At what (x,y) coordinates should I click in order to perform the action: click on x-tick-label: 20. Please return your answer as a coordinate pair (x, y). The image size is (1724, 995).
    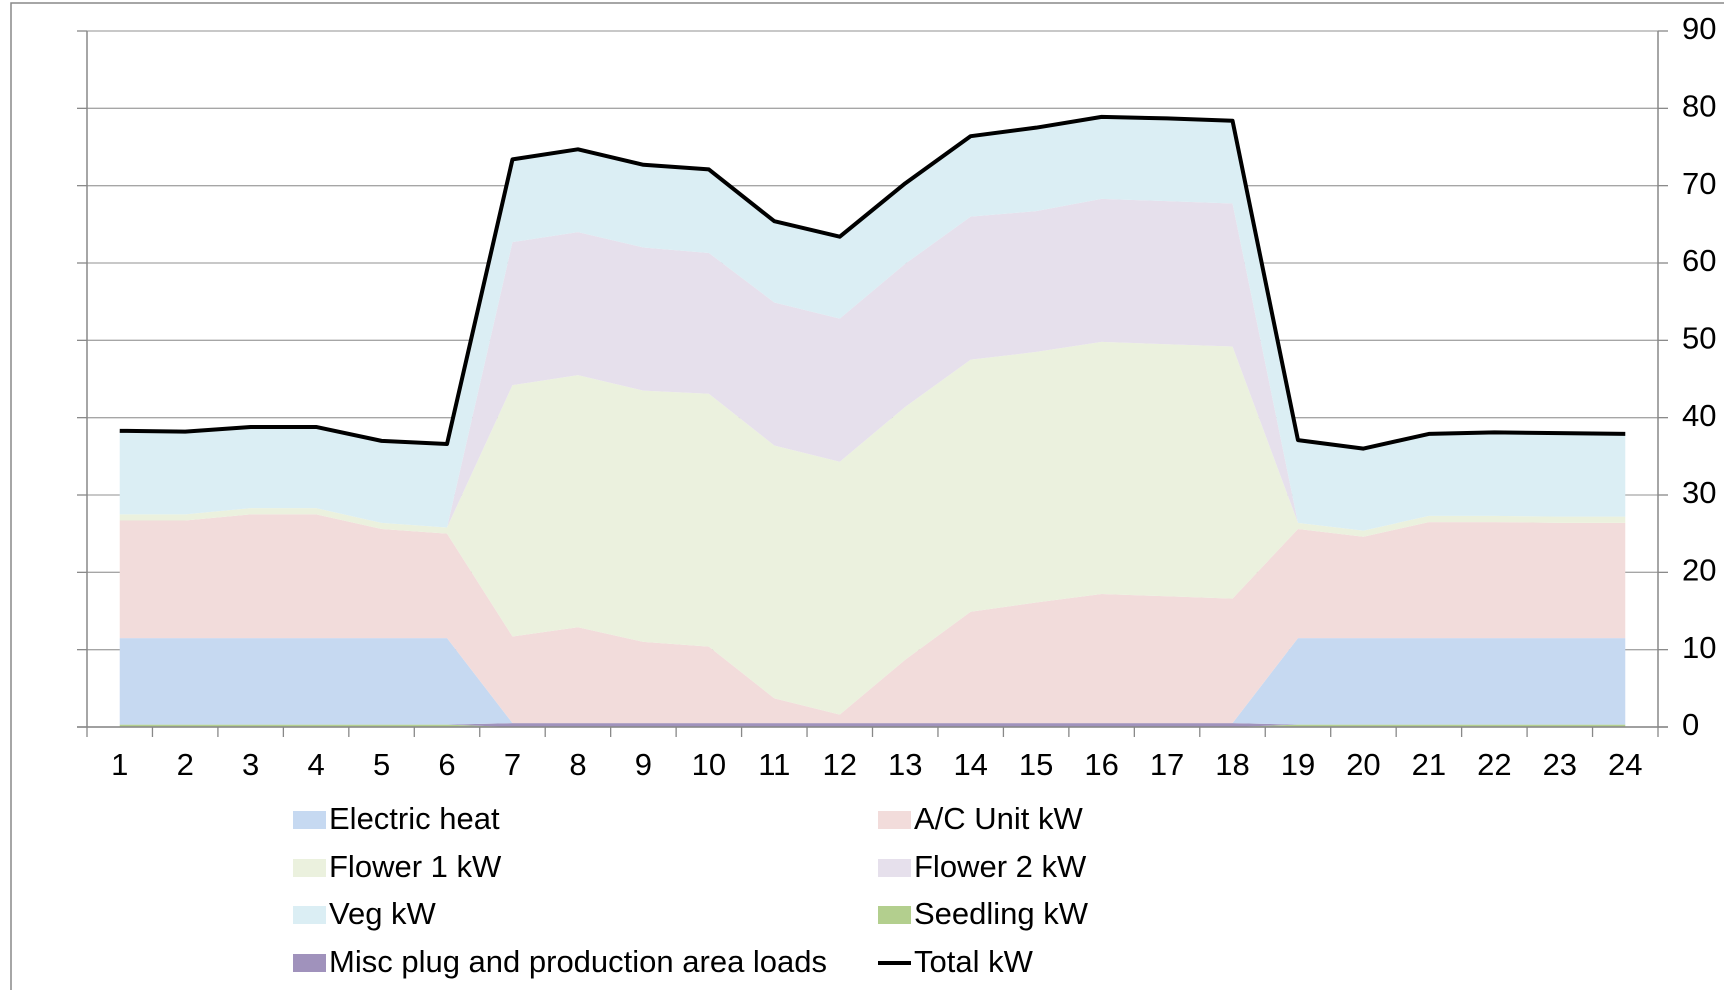
    Looking at the image, I should click on (1363, 764).